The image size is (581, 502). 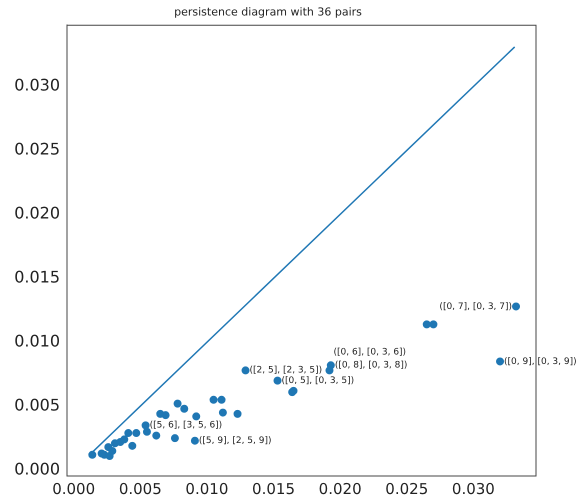 I want to click on chart-title: persistence diagram with 36 pairs, so click(x=268, y=11).